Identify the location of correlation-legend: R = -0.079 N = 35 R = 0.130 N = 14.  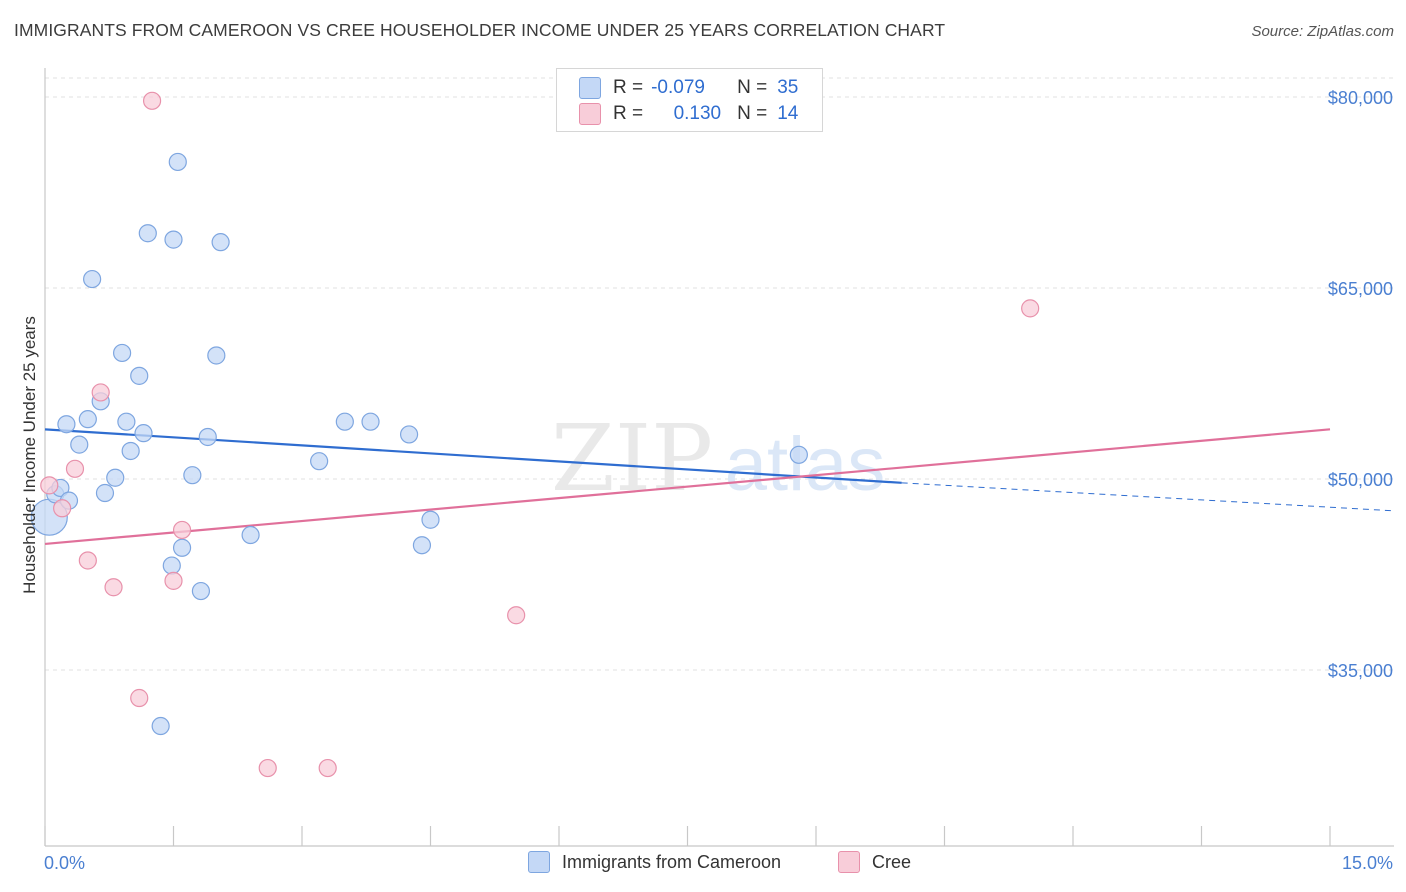
(689, 100).